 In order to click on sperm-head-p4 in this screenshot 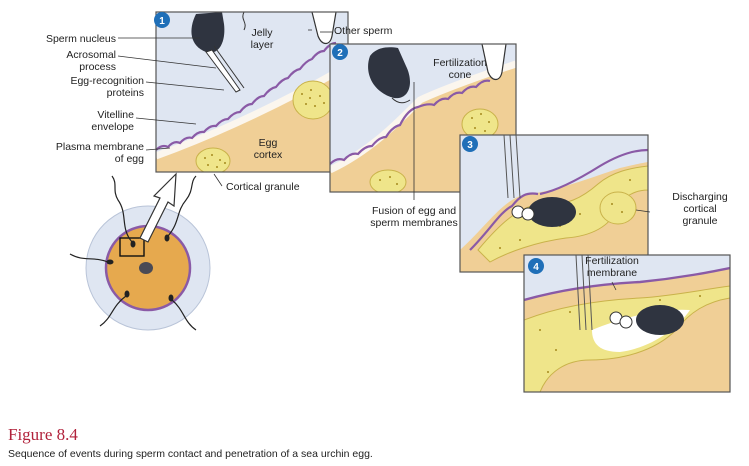, I will do `click(660, 320)`.